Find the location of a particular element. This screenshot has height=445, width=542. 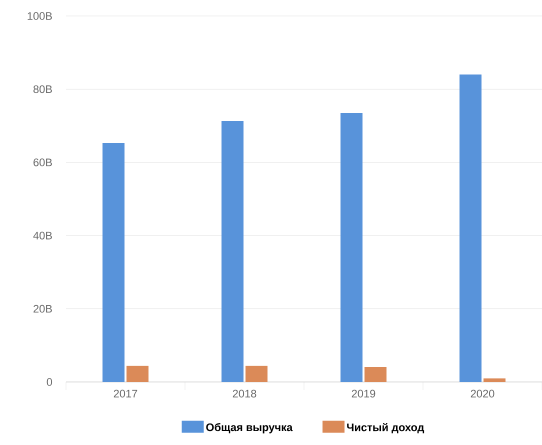

x-tick-label: 2018 is located at coordinates (244, 394).